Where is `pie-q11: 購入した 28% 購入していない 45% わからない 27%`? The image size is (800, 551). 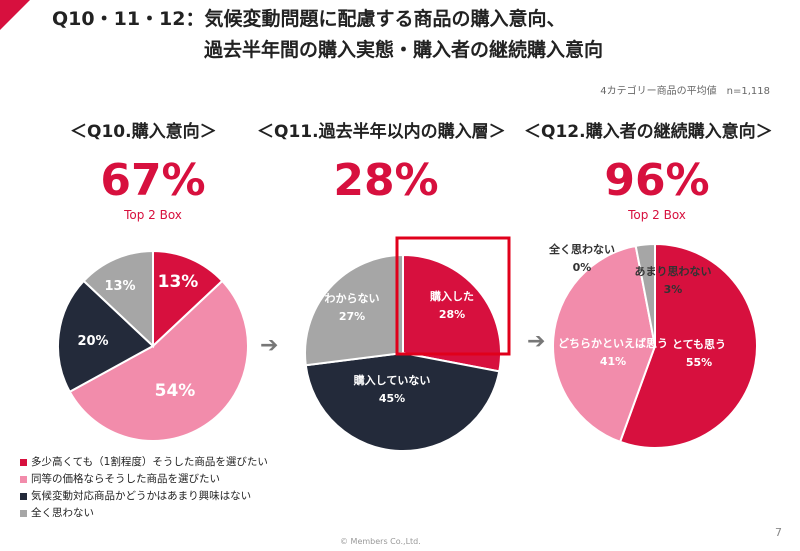 pie-q11: 購入した 28% 購入していない 45% わからない 27% is located at coordinates (403, 352).